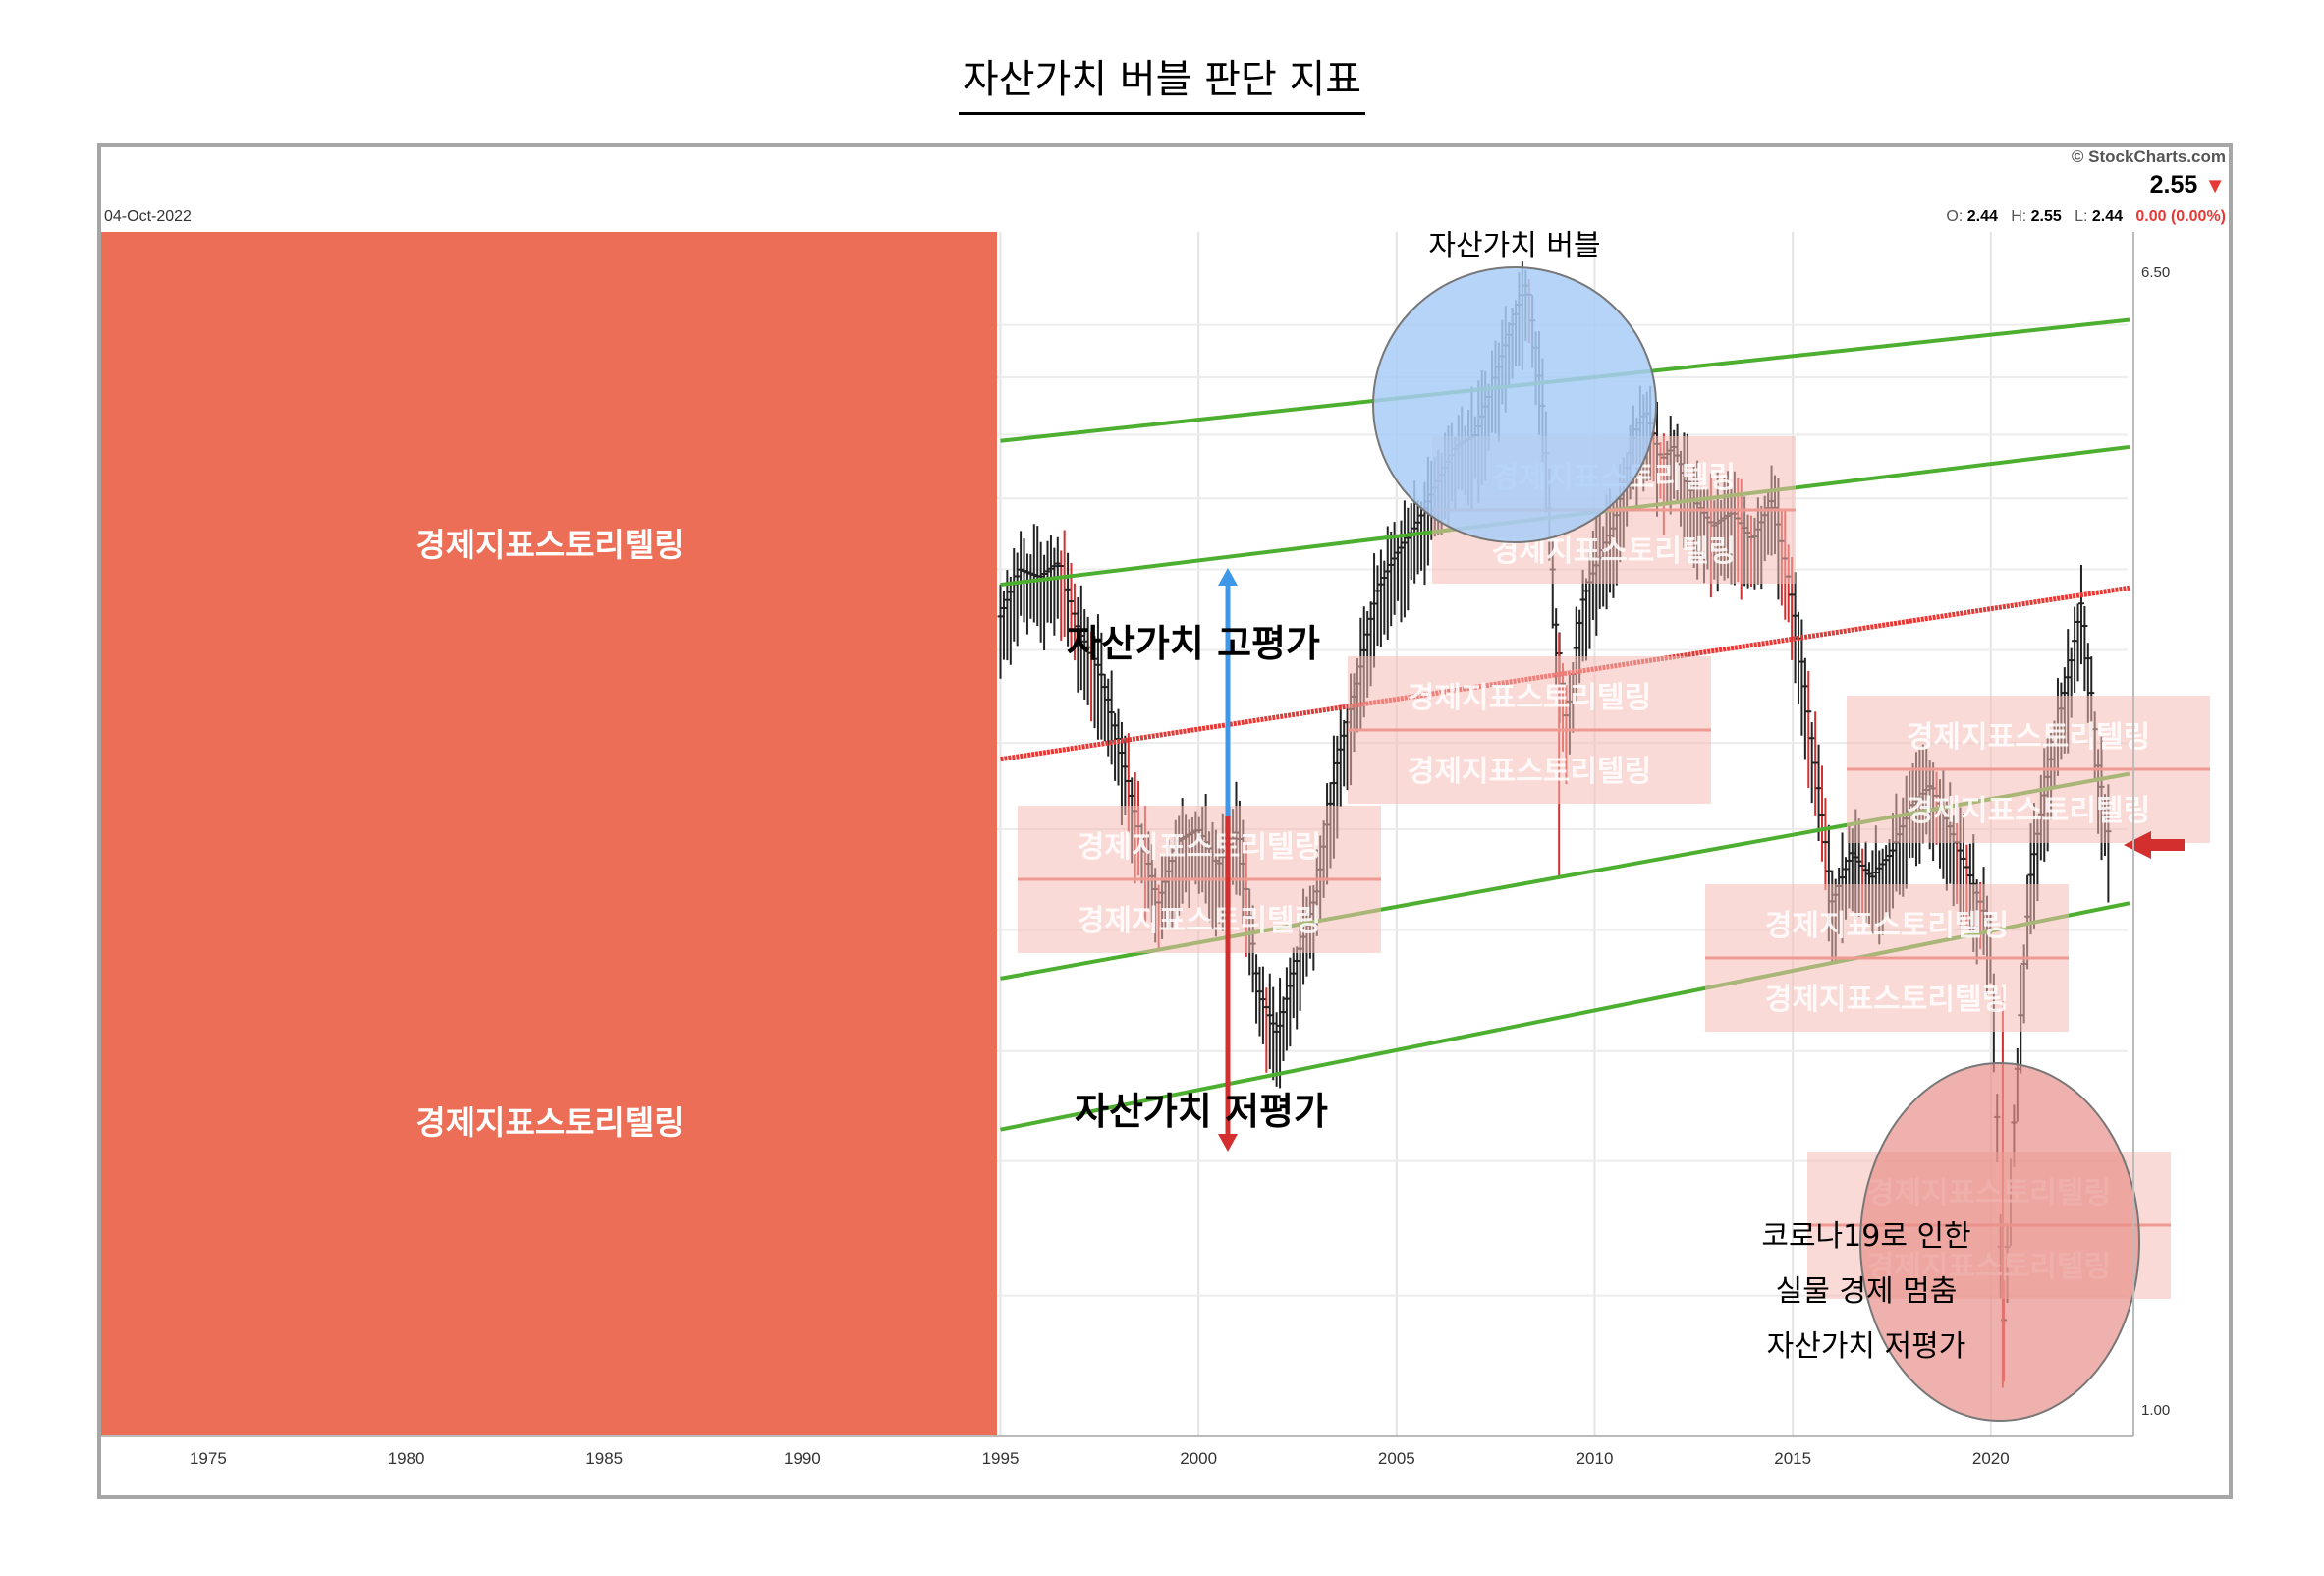 The image size is (2324, 1576). Describe the element at coordinates (1514, 246) in the screenshot. I see `bubble-label: 자산가치 버블` at that location.